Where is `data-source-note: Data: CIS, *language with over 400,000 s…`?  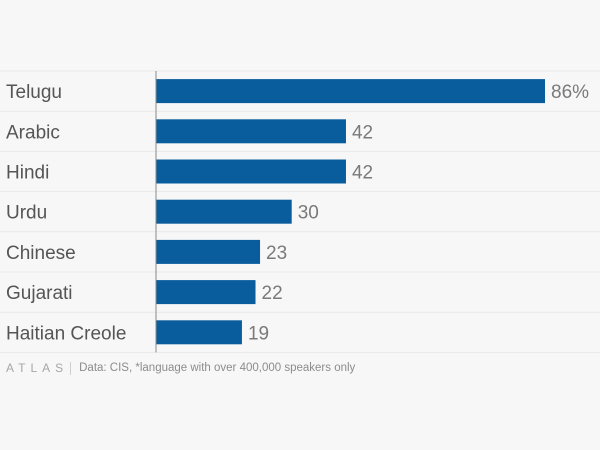
data-source-note: Data: CIS, *language with over 400,000 s… is located at coordinates (217, 368).